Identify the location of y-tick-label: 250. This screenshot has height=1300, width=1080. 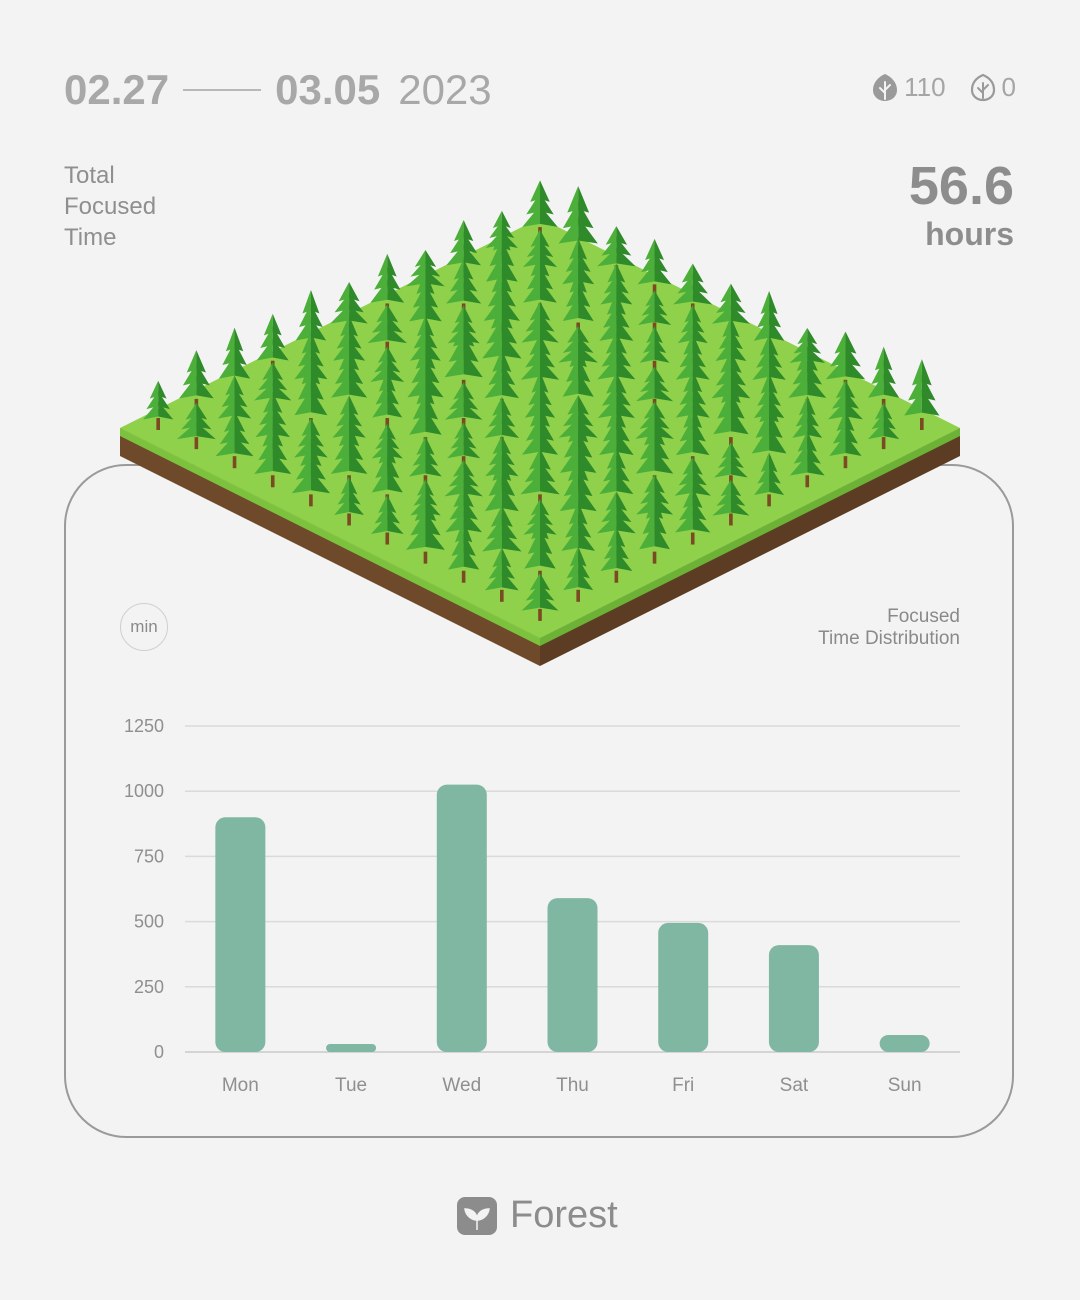
(149, 987).